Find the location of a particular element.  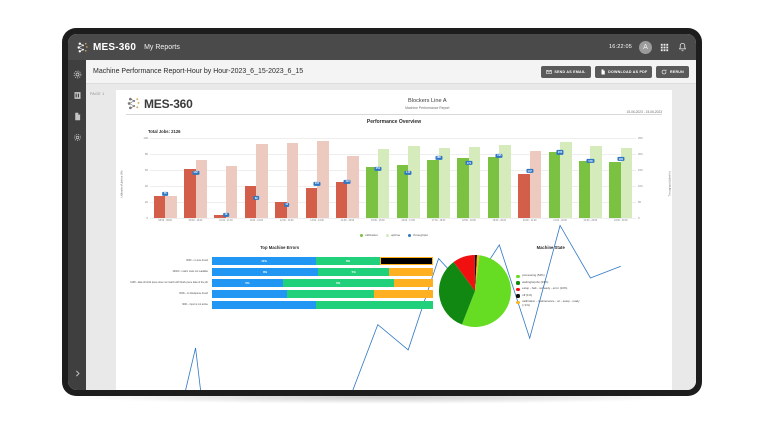

send-as-email-button: SEND AS EMAIL is located at coordinates (565, 71).